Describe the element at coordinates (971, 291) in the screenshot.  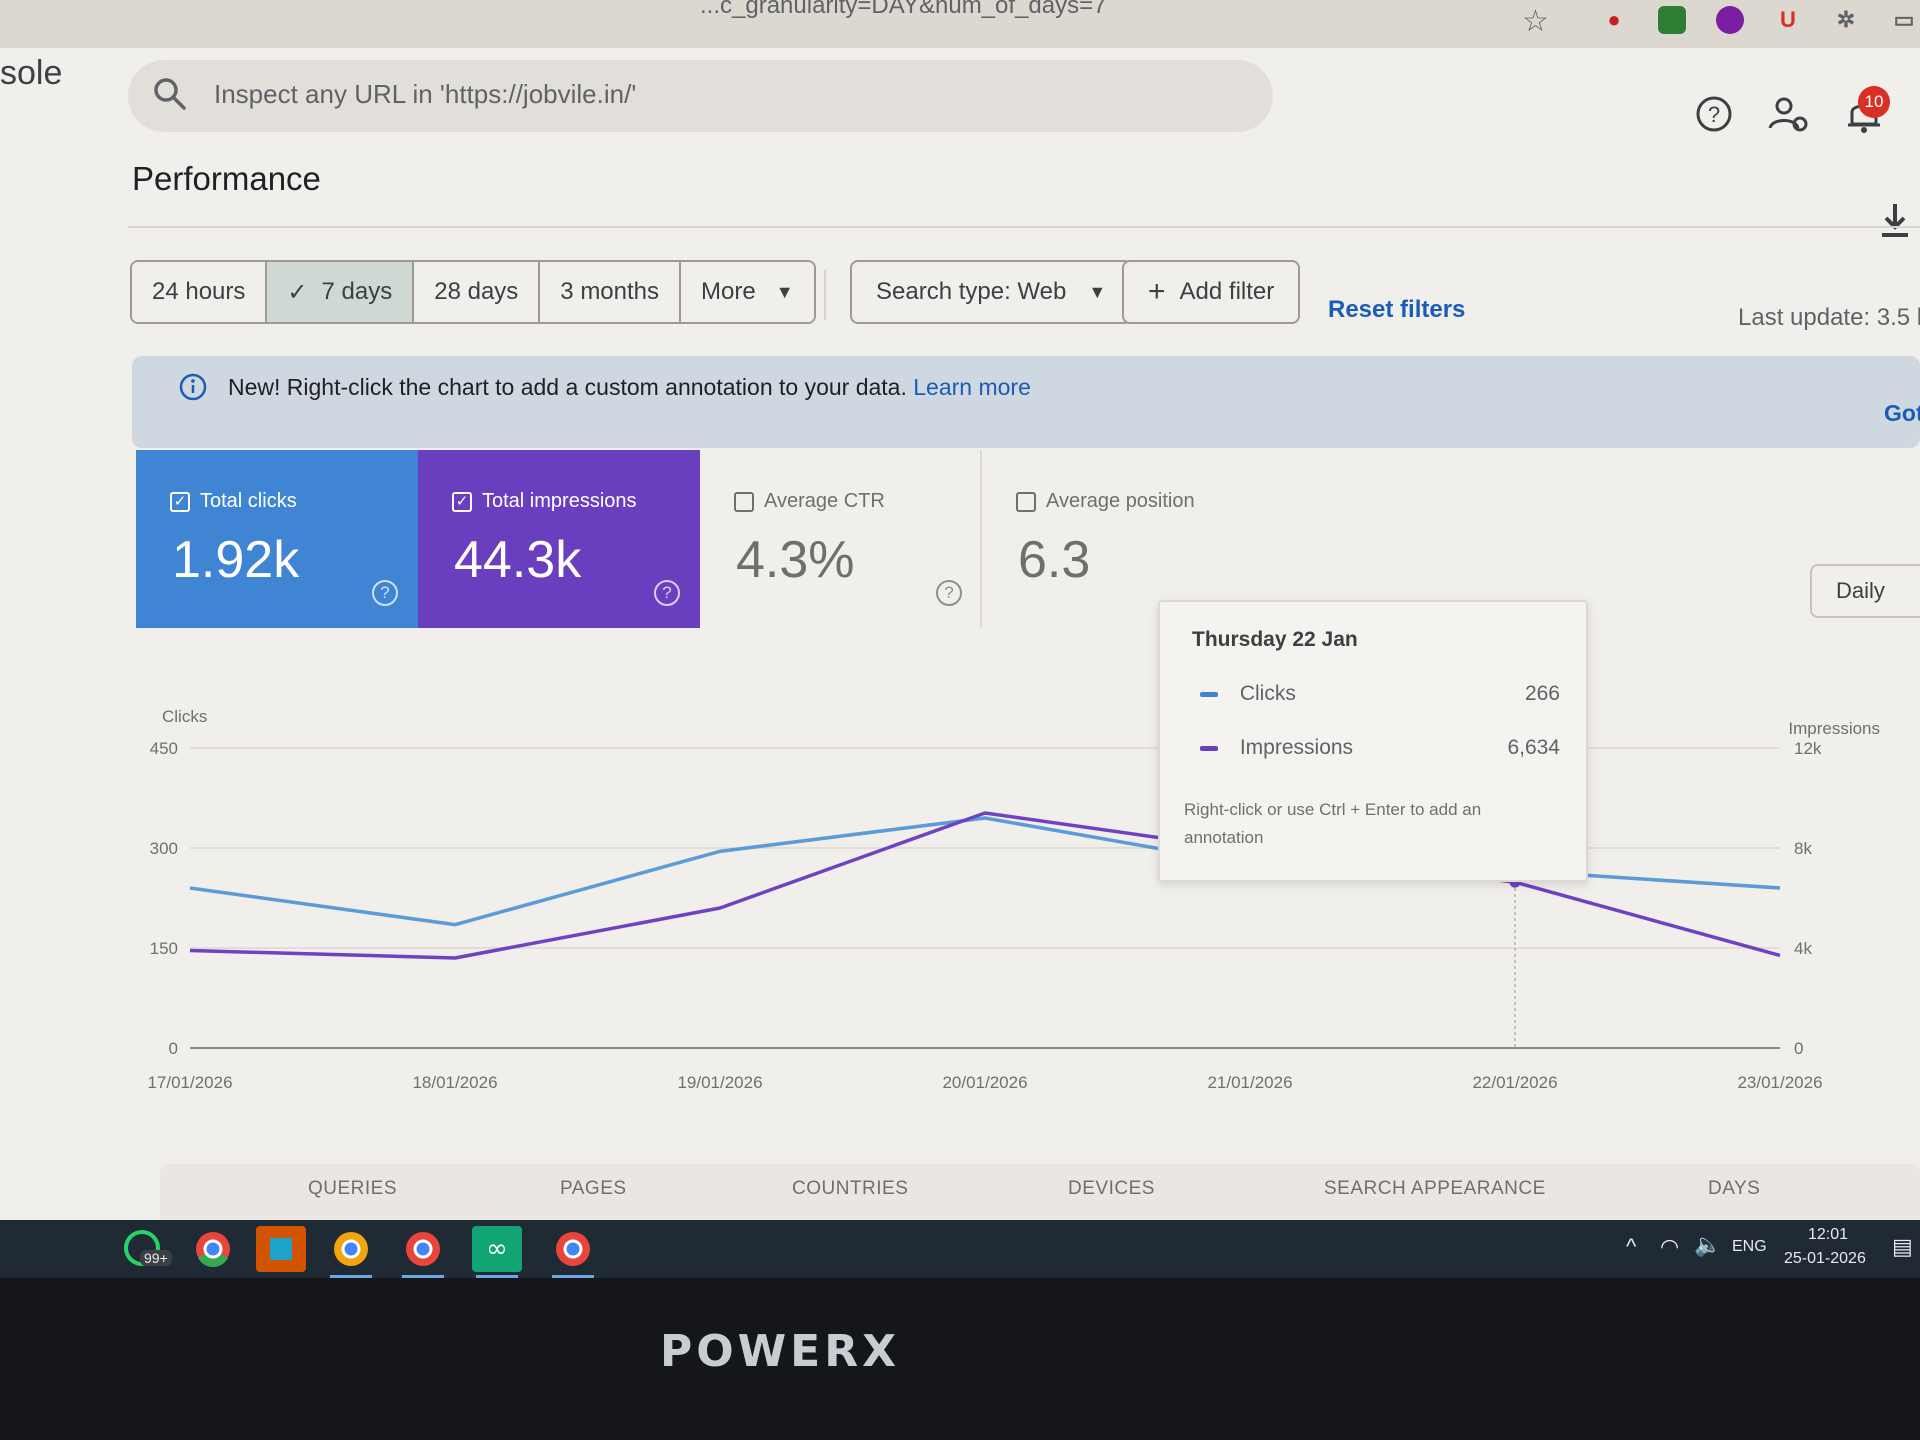
I see `search-type-label: Search type: Web` at that location.